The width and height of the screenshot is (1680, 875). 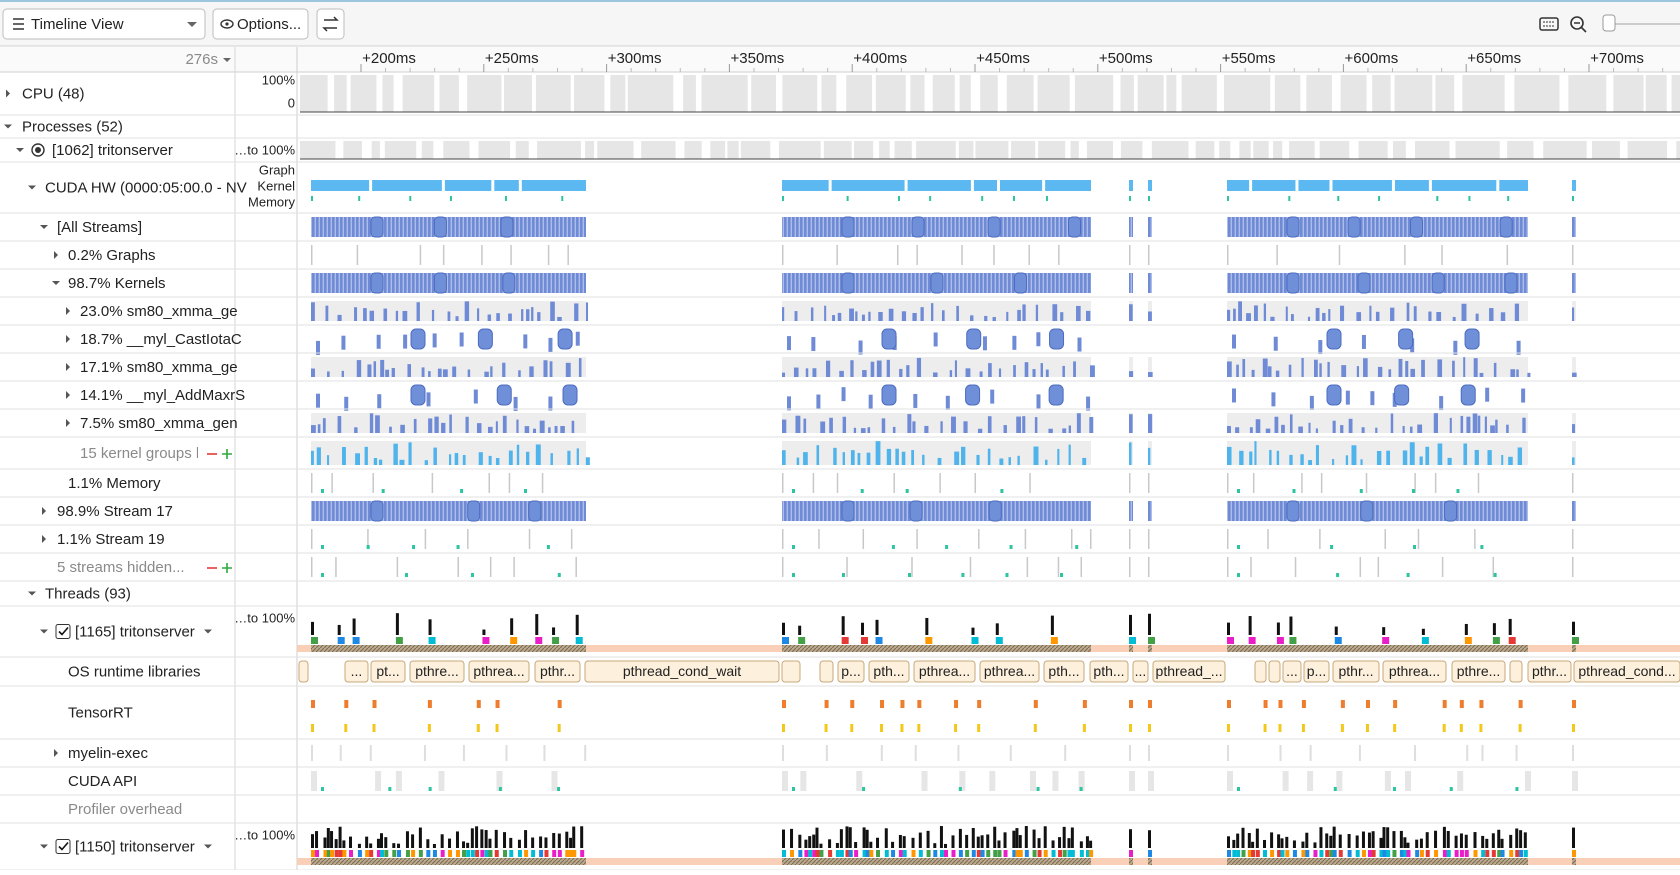 I want to click on view-dropdown: Timeline View, so click(x=104, y=24).